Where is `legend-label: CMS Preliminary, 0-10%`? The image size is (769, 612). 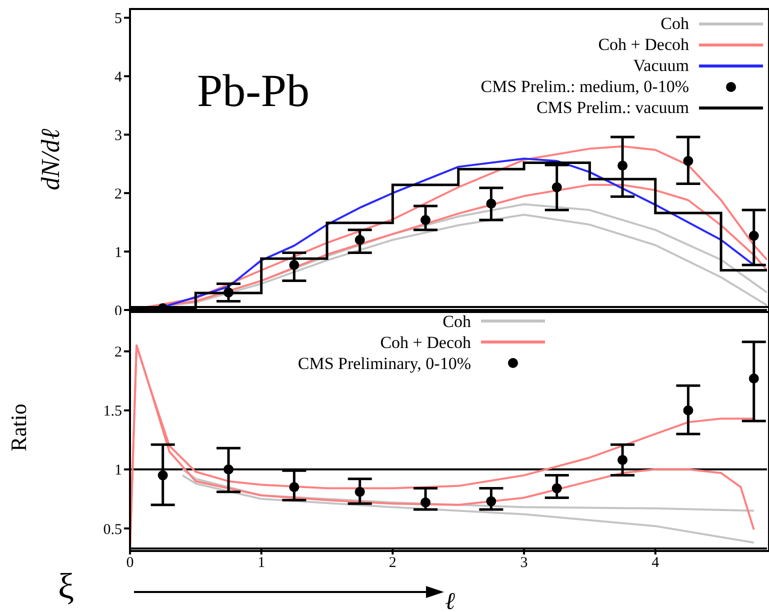 legend-label: CMS Preliminary, 0-10% is located at coordinates (384, 363).